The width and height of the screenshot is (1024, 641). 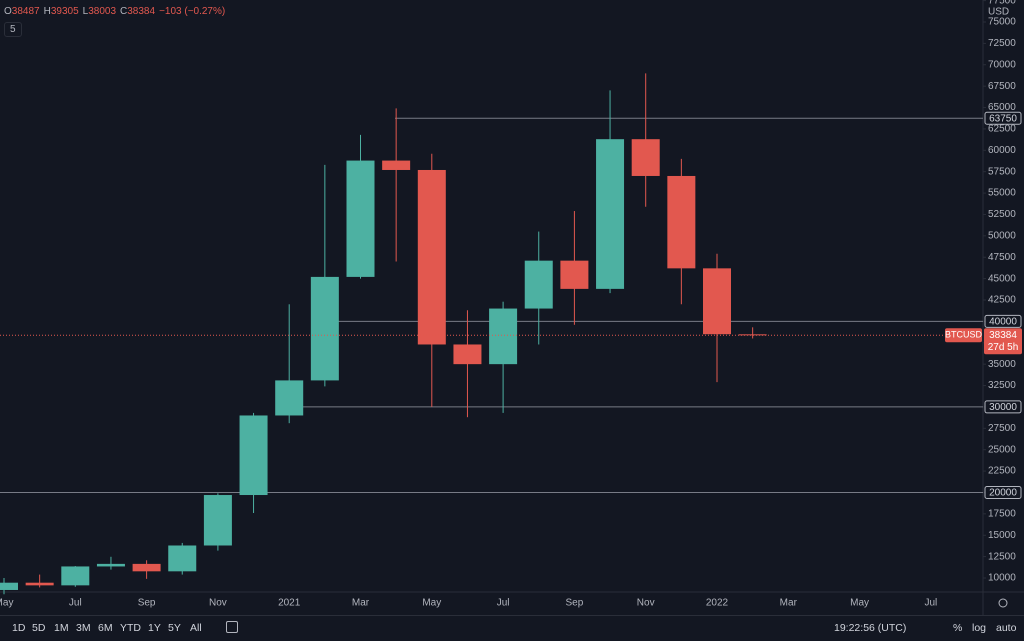 What do you see at coordinates (64, 11) in the screenshot?
I see `ohlc-value: 39305` at bounding box center [64, 11].